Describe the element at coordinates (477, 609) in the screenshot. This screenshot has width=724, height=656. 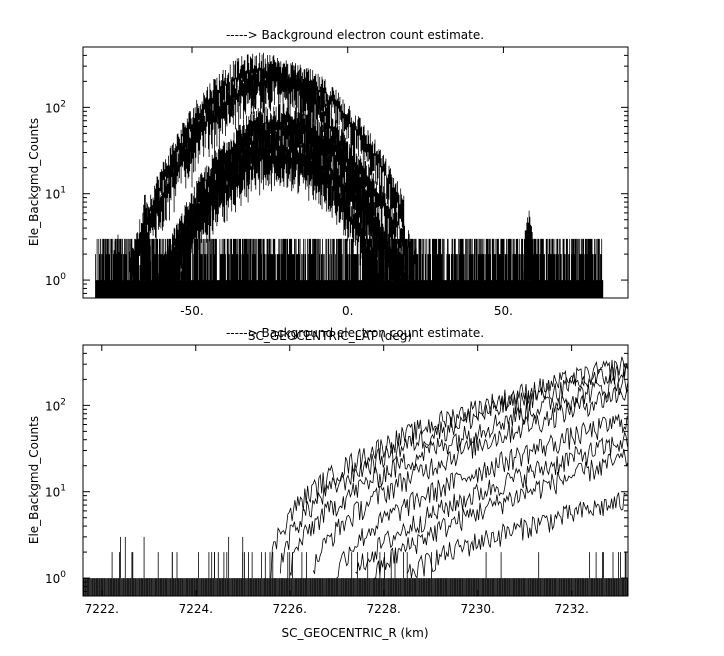
I see `x-tick-label-2-4: 7230.` at that location.